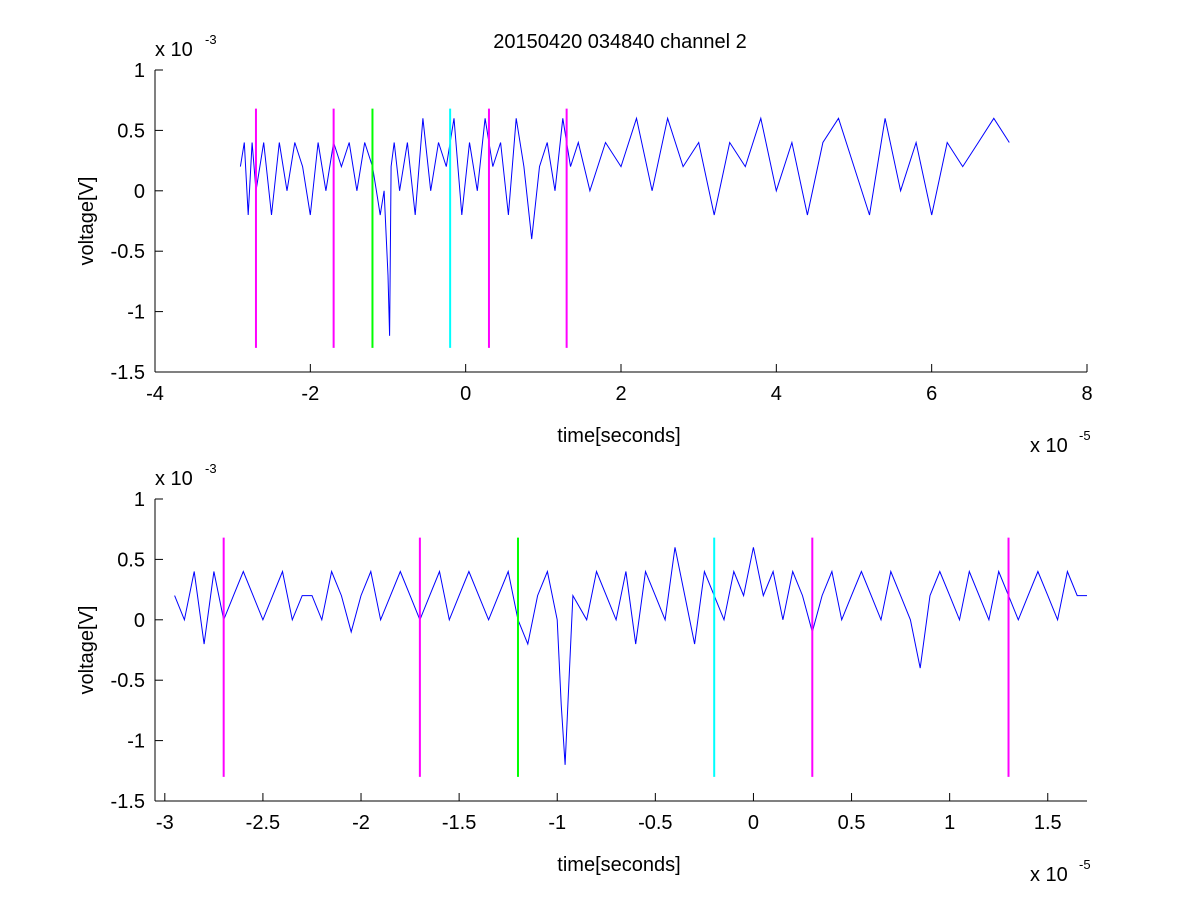  I want to click on top-x-tick-label: 4, so click(776, 394).